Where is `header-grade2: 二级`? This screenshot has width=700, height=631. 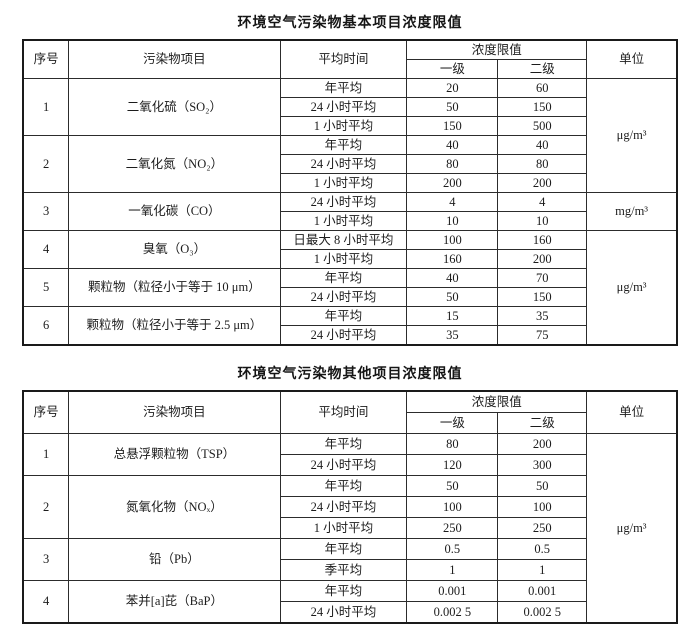
header-grade2: 二级 is located at coordinates (542, 423).